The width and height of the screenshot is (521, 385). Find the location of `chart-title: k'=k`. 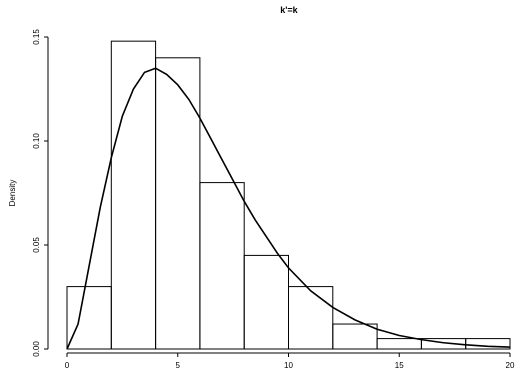

chart-title: k'=k is located at coordinates (289, 10).